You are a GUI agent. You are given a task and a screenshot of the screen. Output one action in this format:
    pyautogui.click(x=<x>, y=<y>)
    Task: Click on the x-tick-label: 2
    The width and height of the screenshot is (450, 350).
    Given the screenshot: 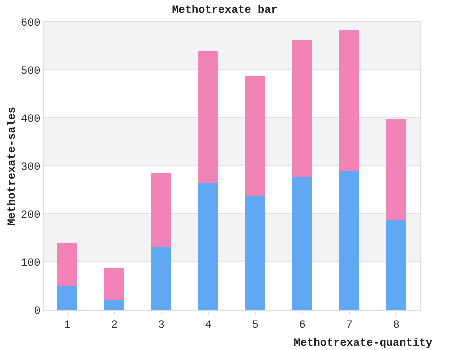 What is the action you would take?
    pyautogui.click(x=114, y=326)
    